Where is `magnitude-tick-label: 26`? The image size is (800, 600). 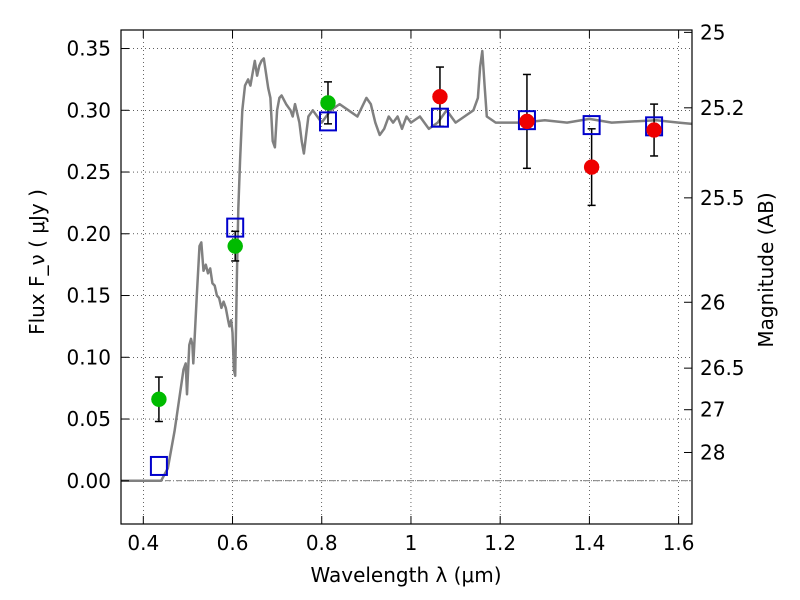
magnitude-tick-label: 26 is located at coordinates (712, 302).